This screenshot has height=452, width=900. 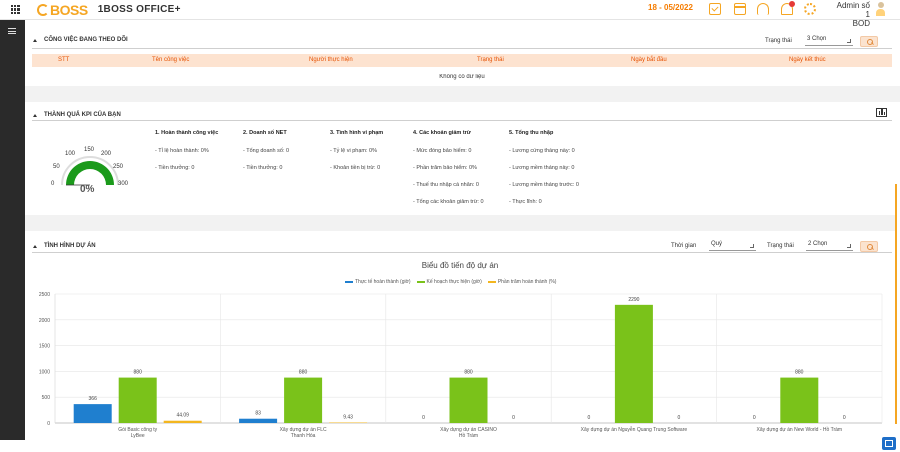 What do you see at coordinates (118, 167) in the screenshot?
I see `gauge-tick-250: 250` at bounding box center [118, 167].